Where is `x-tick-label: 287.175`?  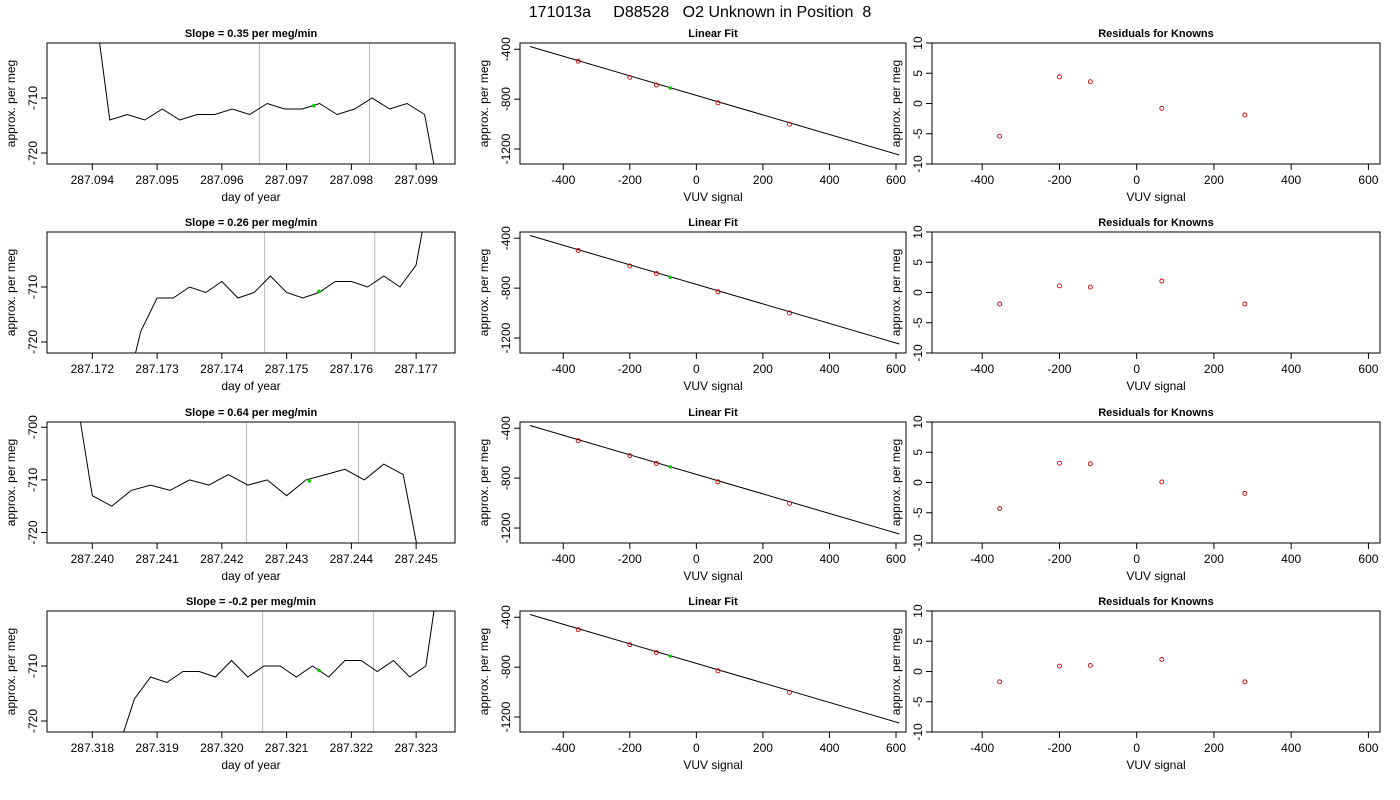 x-tick-label: 287.175 is located at coordinates (287, 369).